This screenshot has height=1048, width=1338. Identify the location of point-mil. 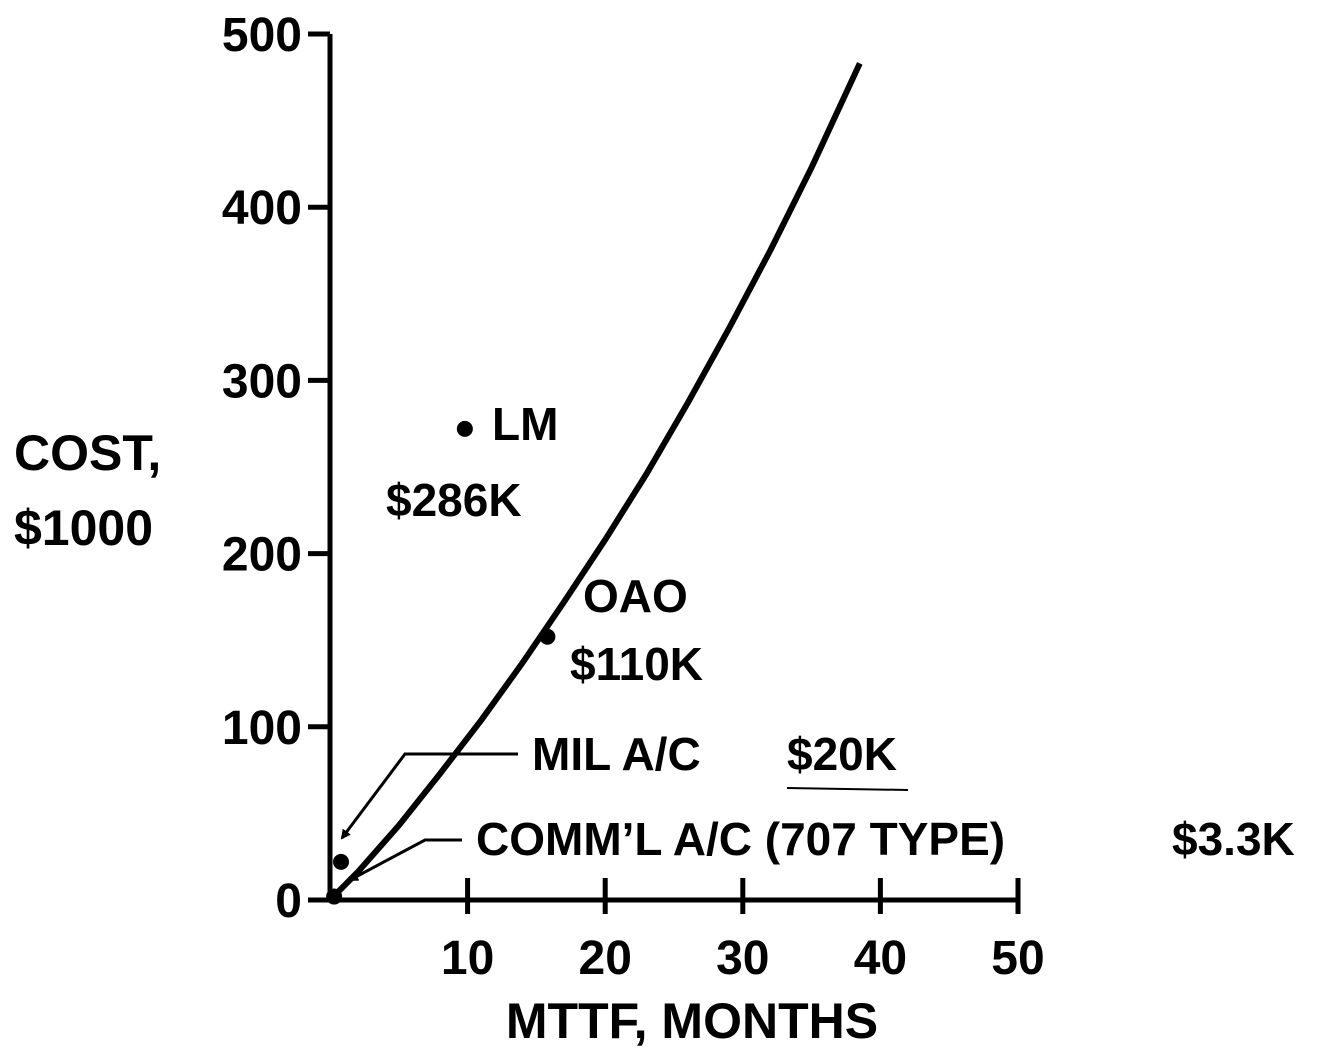
(341, 861).